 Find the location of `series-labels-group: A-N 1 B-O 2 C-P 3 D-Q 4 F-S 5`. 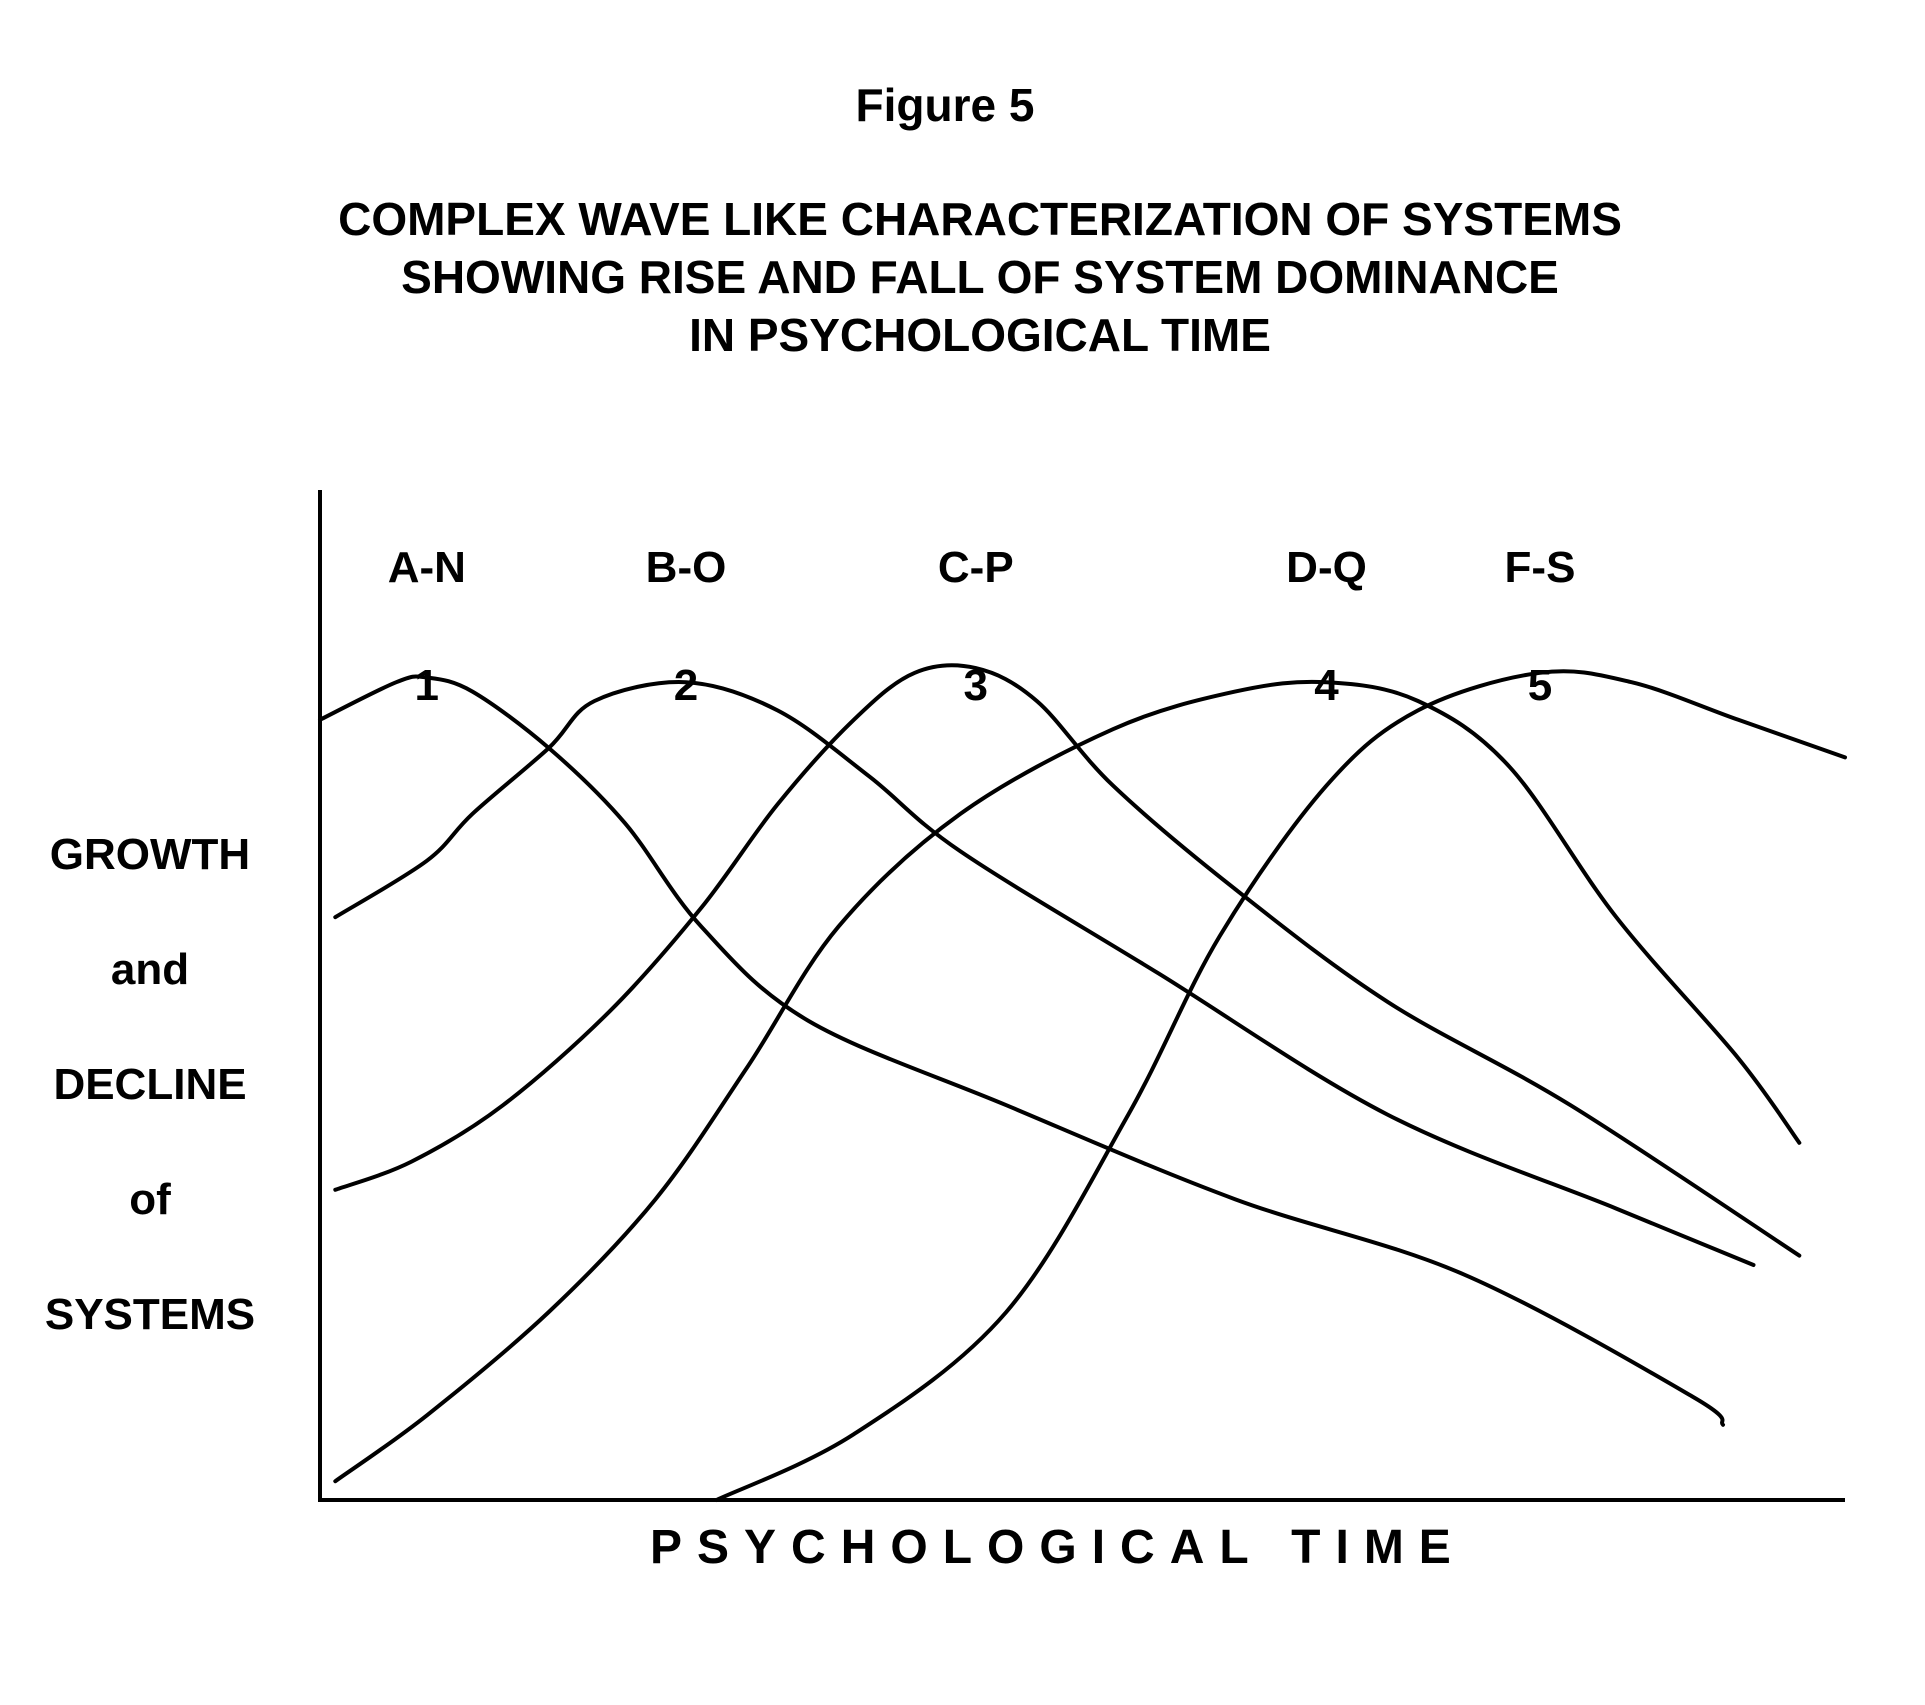

series-labels-group: A-N 1 B-O 2 C-P 3 D-Q 4 F-S 5 is located at coordinates (982, 626).